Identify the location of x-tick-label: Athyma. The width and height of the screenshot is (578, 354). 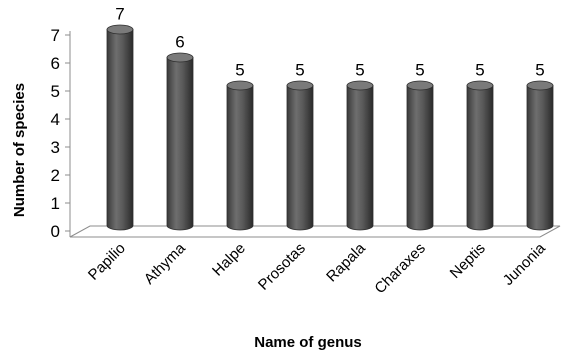
(165, 263).